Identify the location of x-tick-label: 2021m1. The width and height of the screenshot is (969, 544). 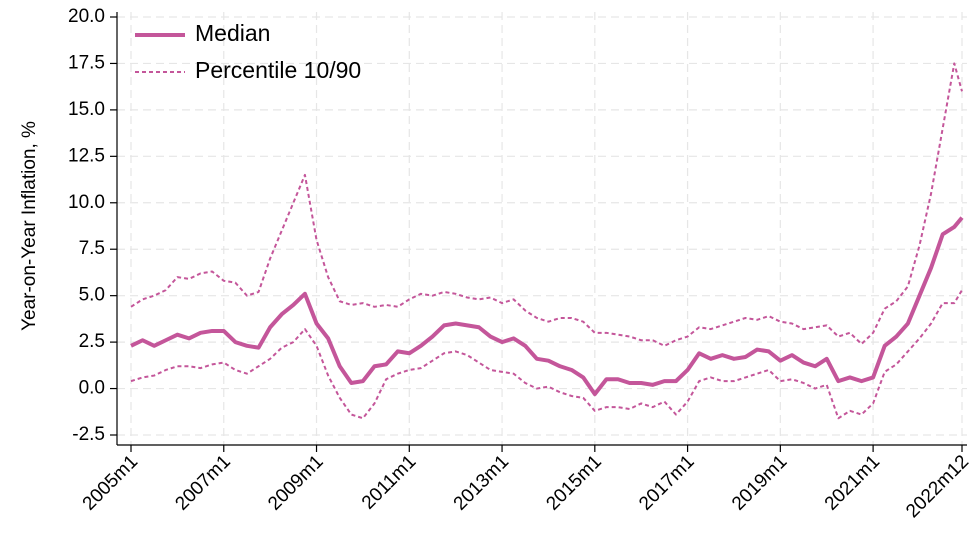
(852, 482).